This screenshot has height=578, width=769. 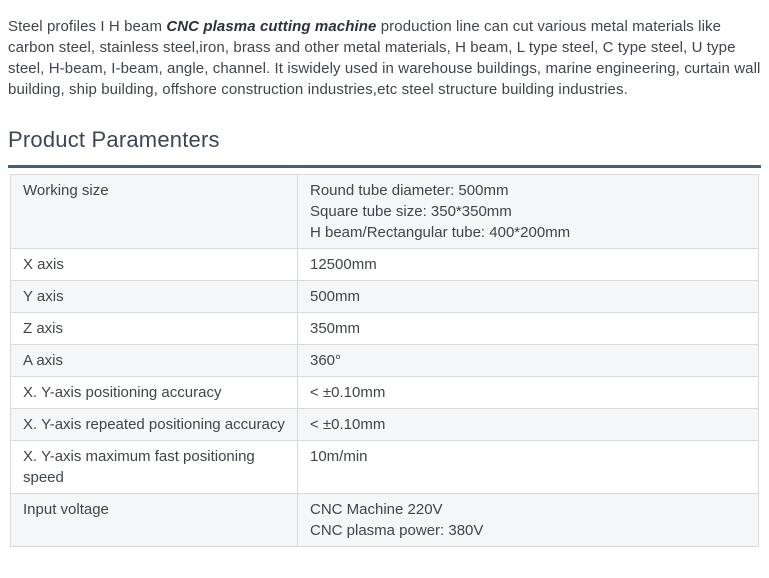 I want to click on parameter-label: Input voltage, so click(x=154, y=520).